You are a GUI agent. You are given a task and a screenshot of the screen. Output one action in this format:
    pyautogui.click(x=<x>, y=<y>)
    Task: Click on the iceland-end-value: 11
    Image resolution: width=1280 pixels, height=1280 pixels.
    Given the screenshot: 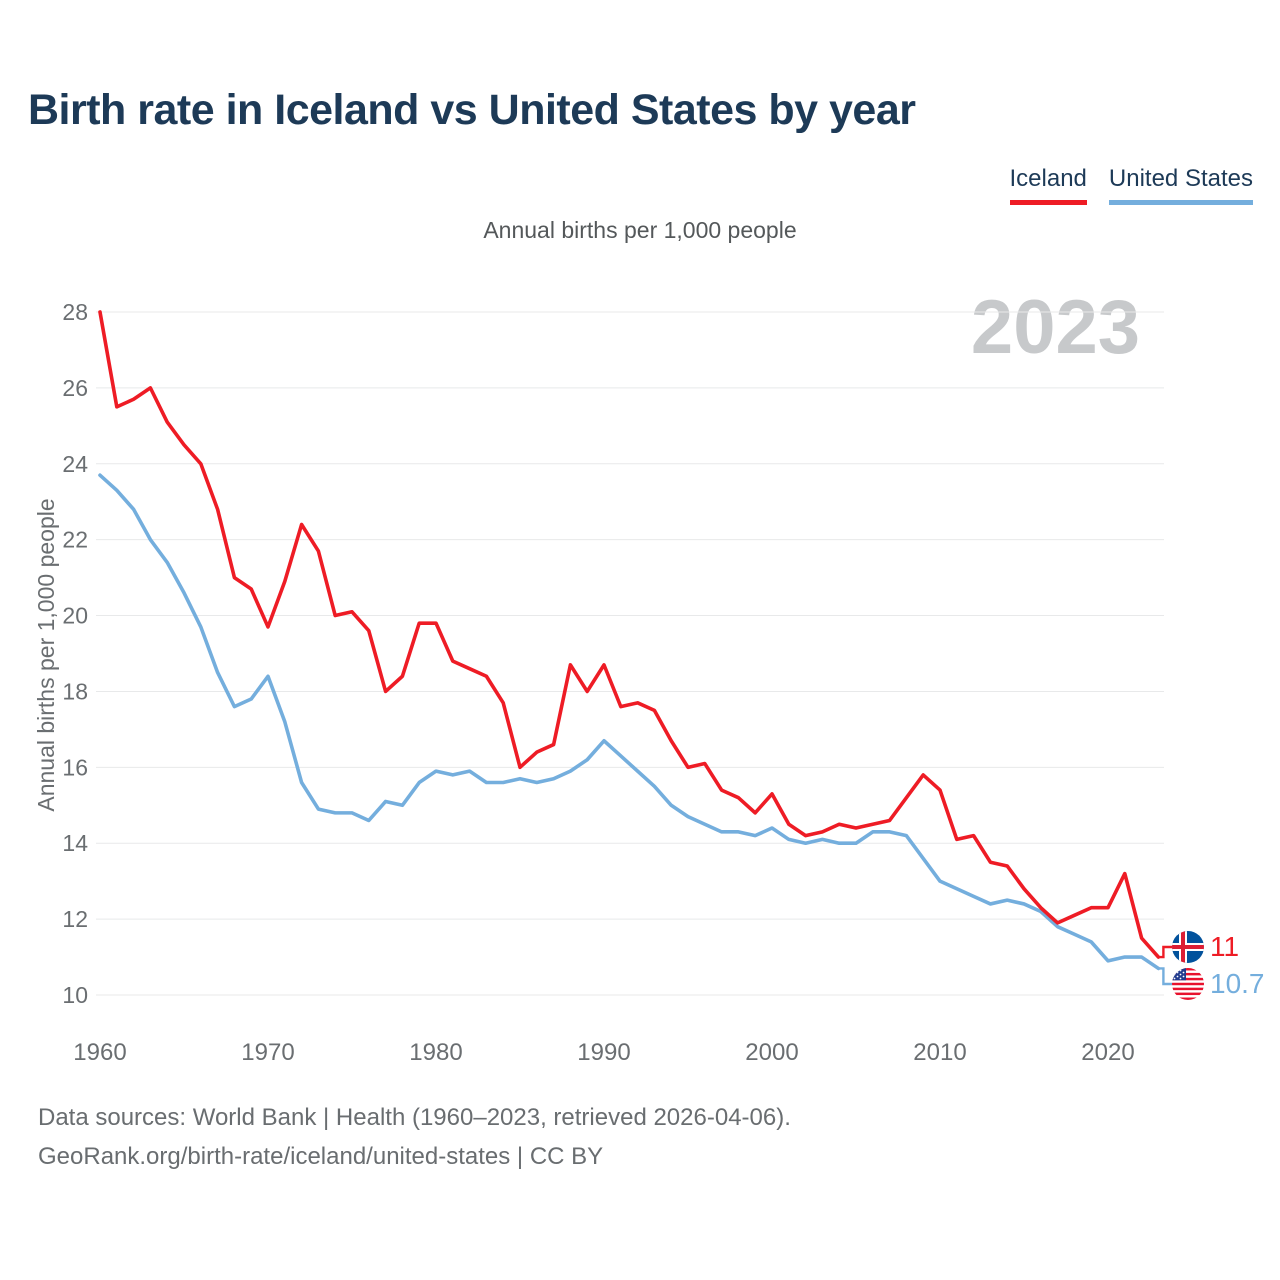 What is the action you would take?
    pyautogui.click(x=1225, y=946)
    